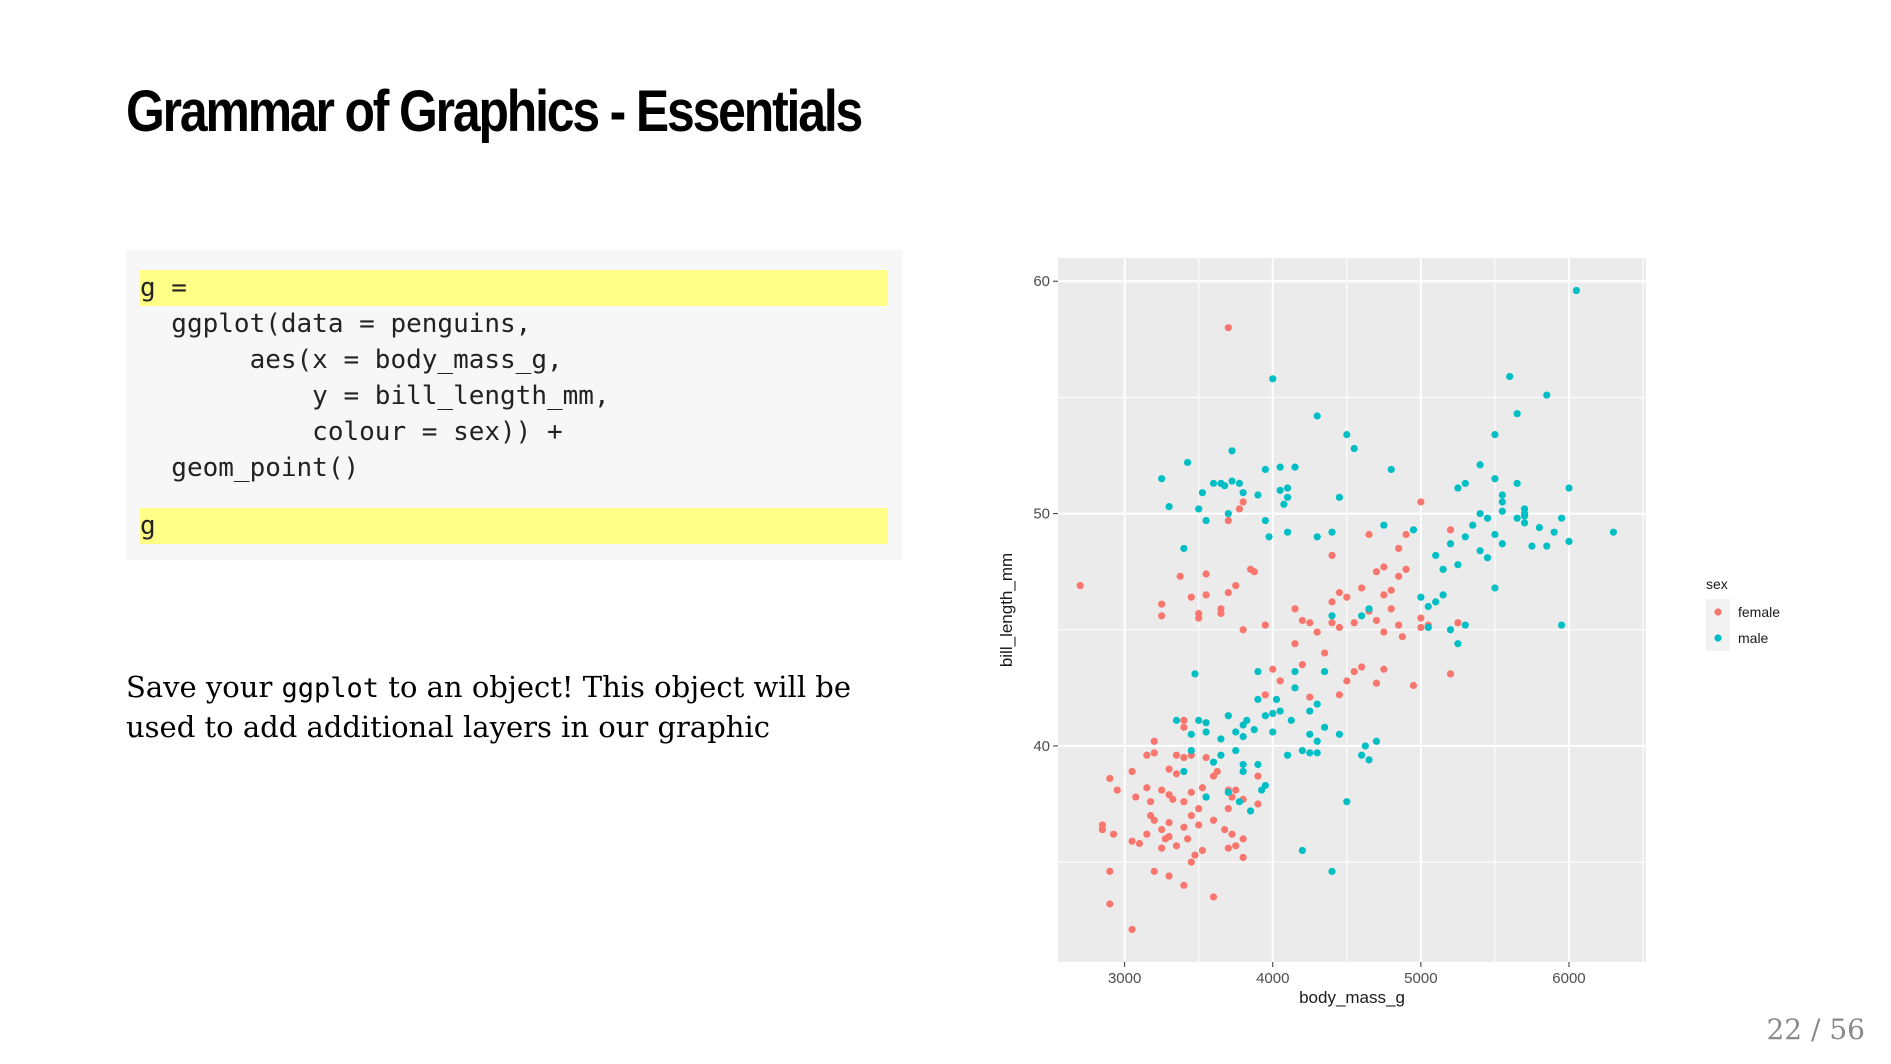  I want to click on code-line: aes(x = body_mass_g,, so click(351, 360).